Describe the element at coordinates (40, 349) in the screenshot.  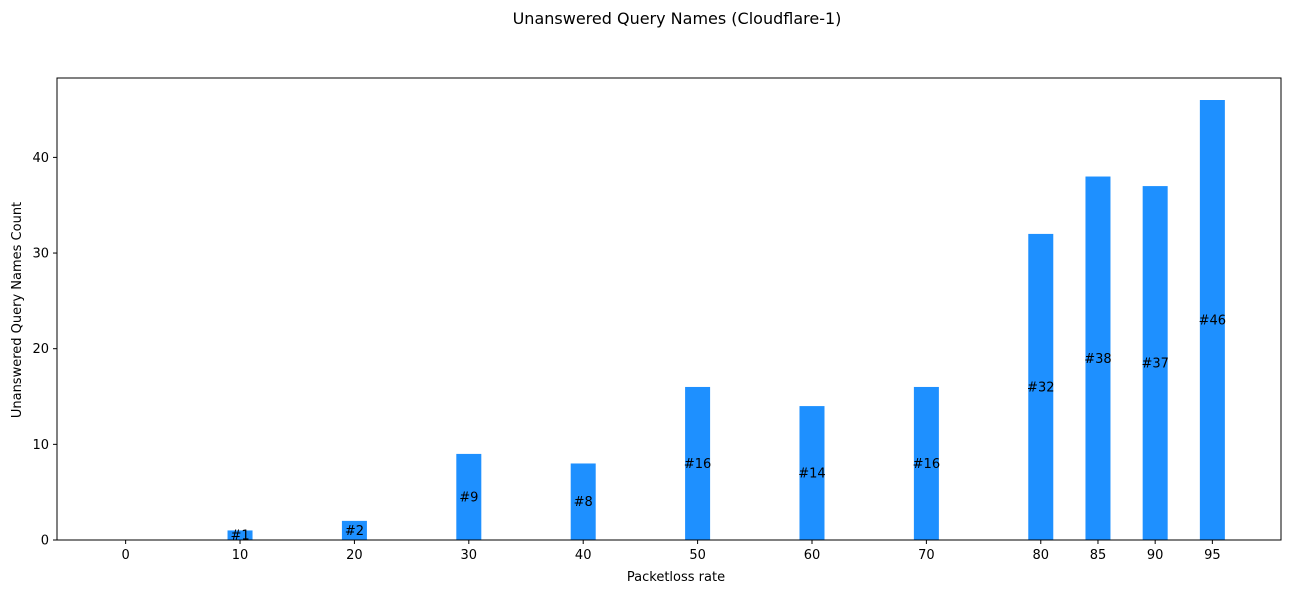
I see `y-tick-label: 20` at that location.